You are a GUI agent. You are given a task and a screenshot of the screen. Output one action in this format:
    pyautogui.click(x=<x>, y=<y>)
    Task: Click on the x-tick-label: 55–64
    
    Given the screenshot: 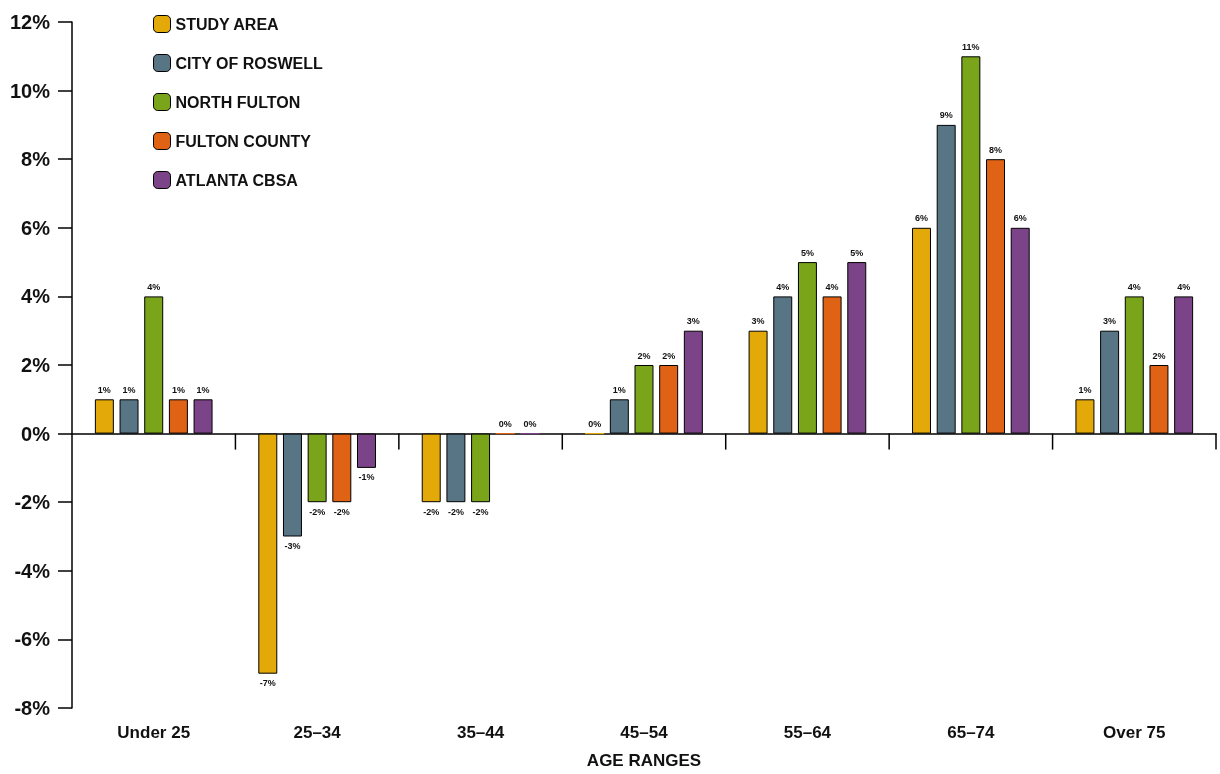 What is the action you would take?
    pyautogui.click(x=807, y=732)
    